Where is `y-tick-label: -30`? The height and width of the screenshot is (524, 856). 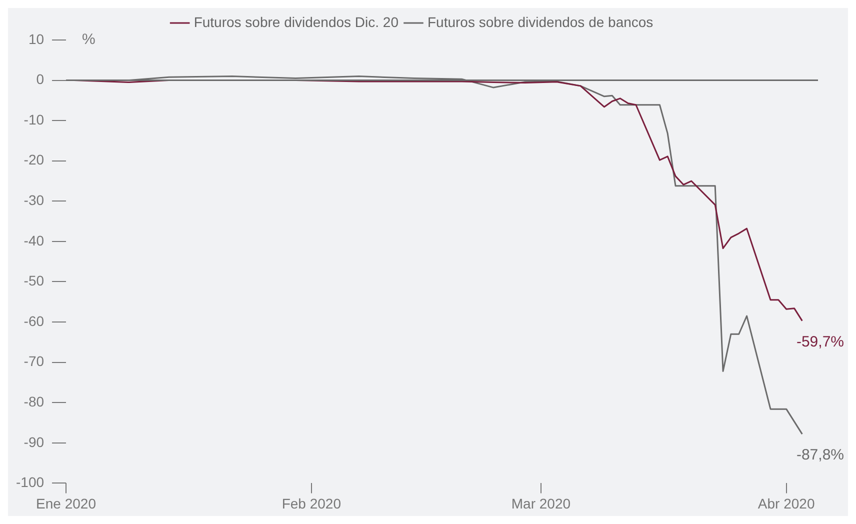
y-tick-label: -30 is located at coordinates (34, 200).